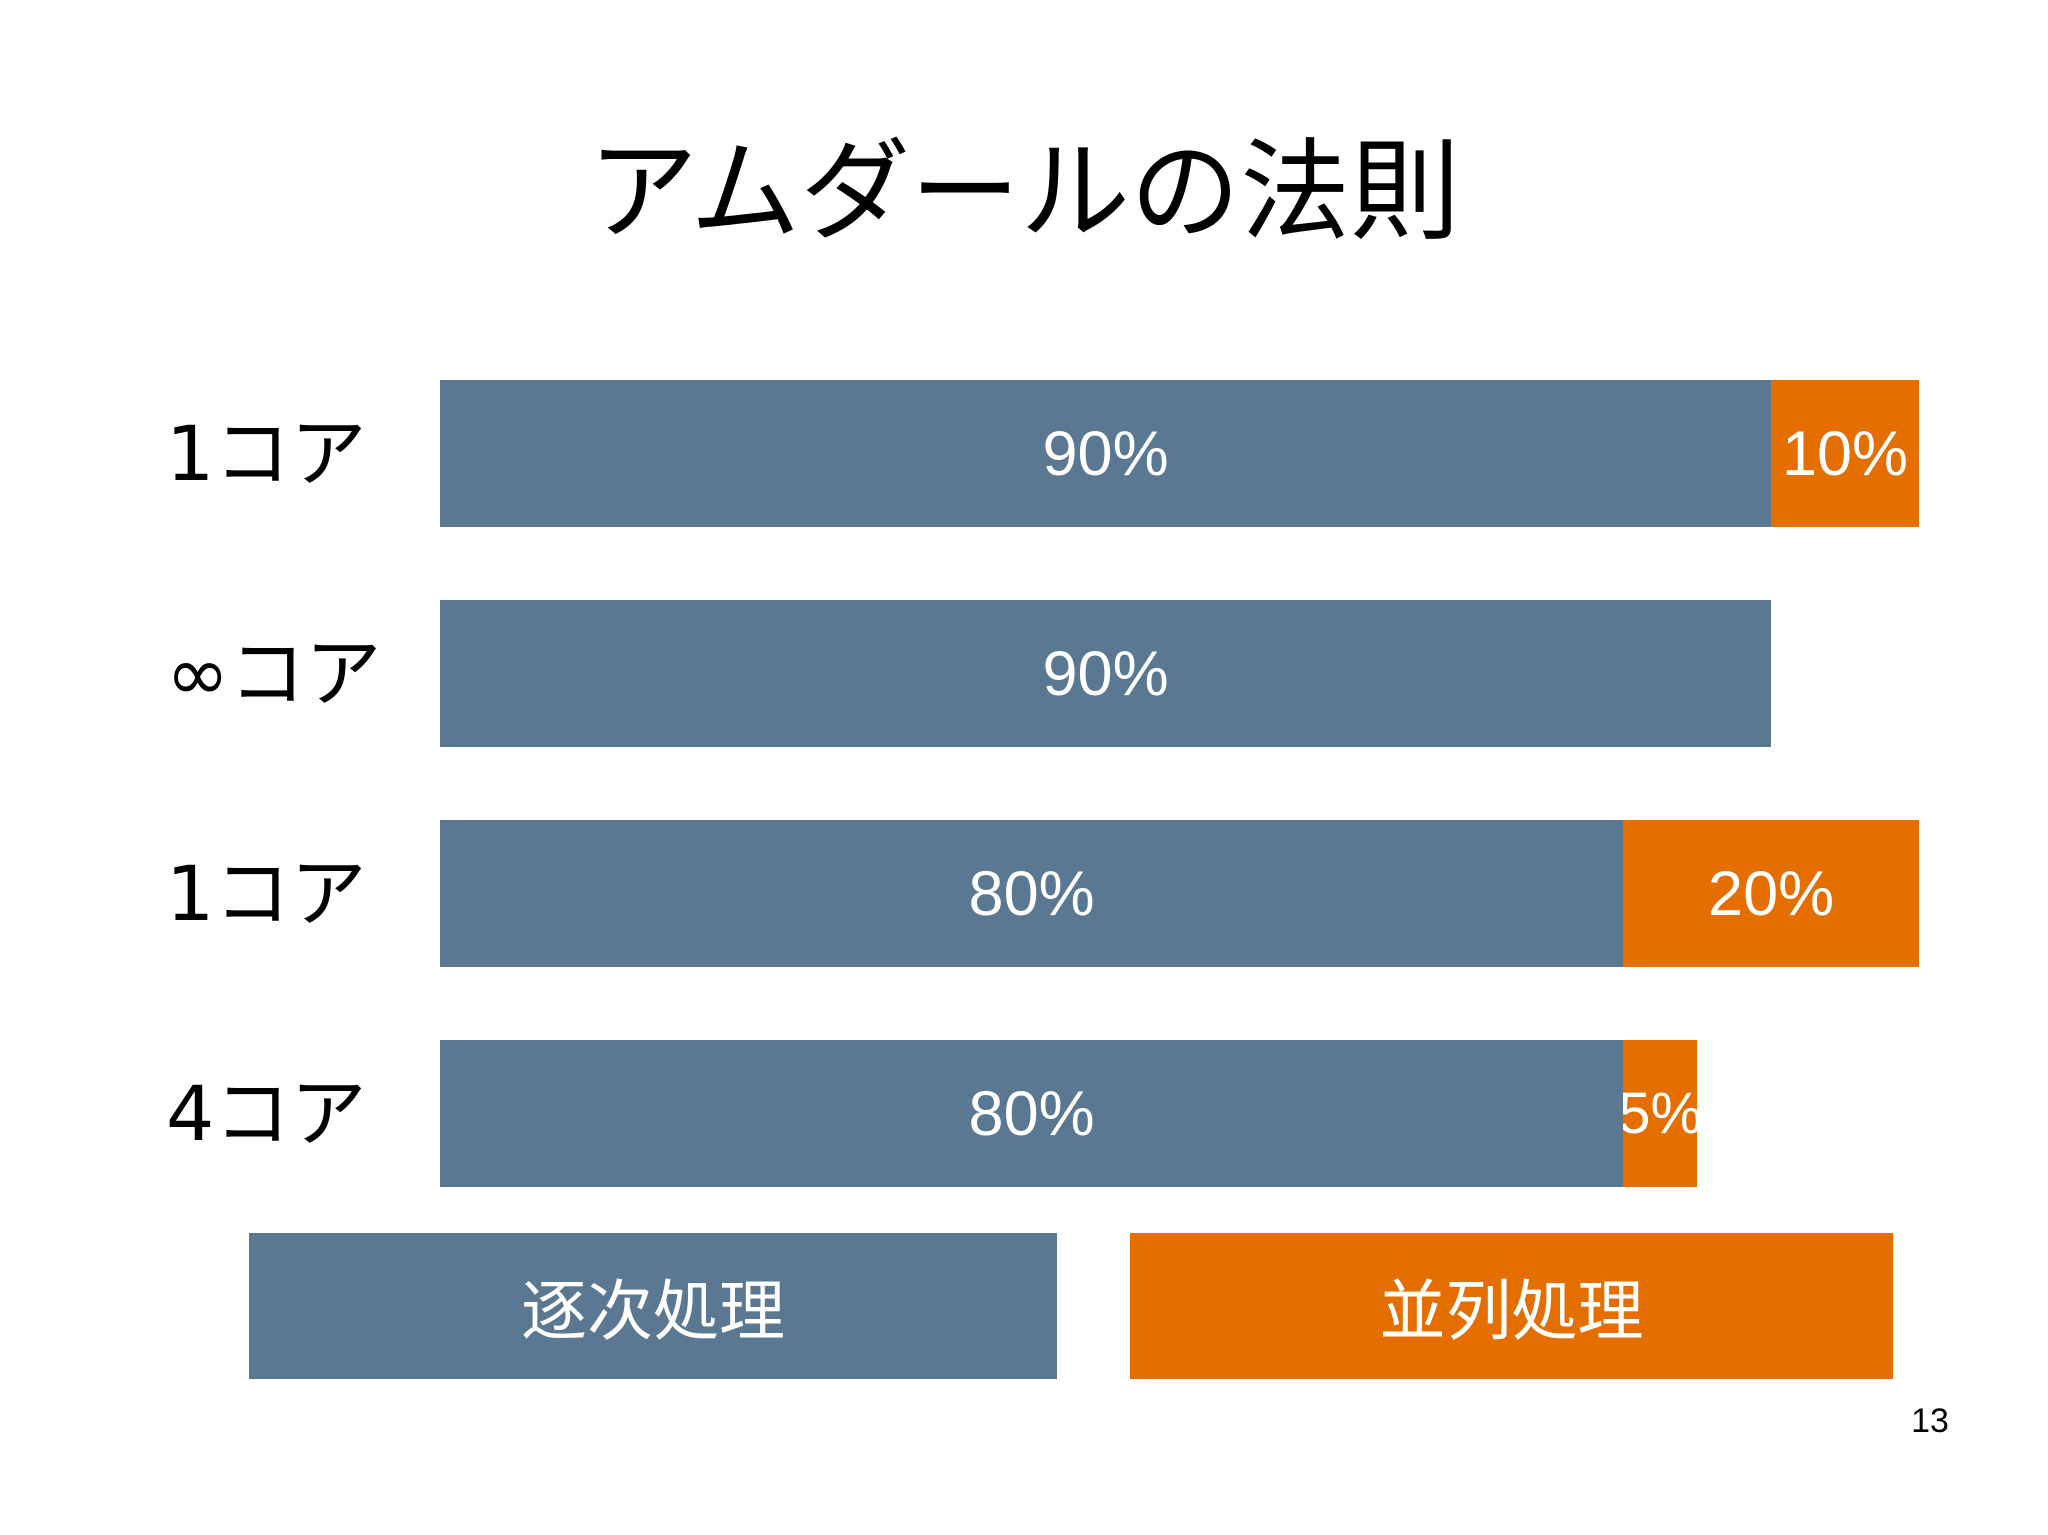 The width and height of the screenshot is (2048, 1535). What do you see at coordinates (1511, 1306) in the screenshot?
I see `legend-parallel: 並列処理` at bounding box center [1511, 1306].